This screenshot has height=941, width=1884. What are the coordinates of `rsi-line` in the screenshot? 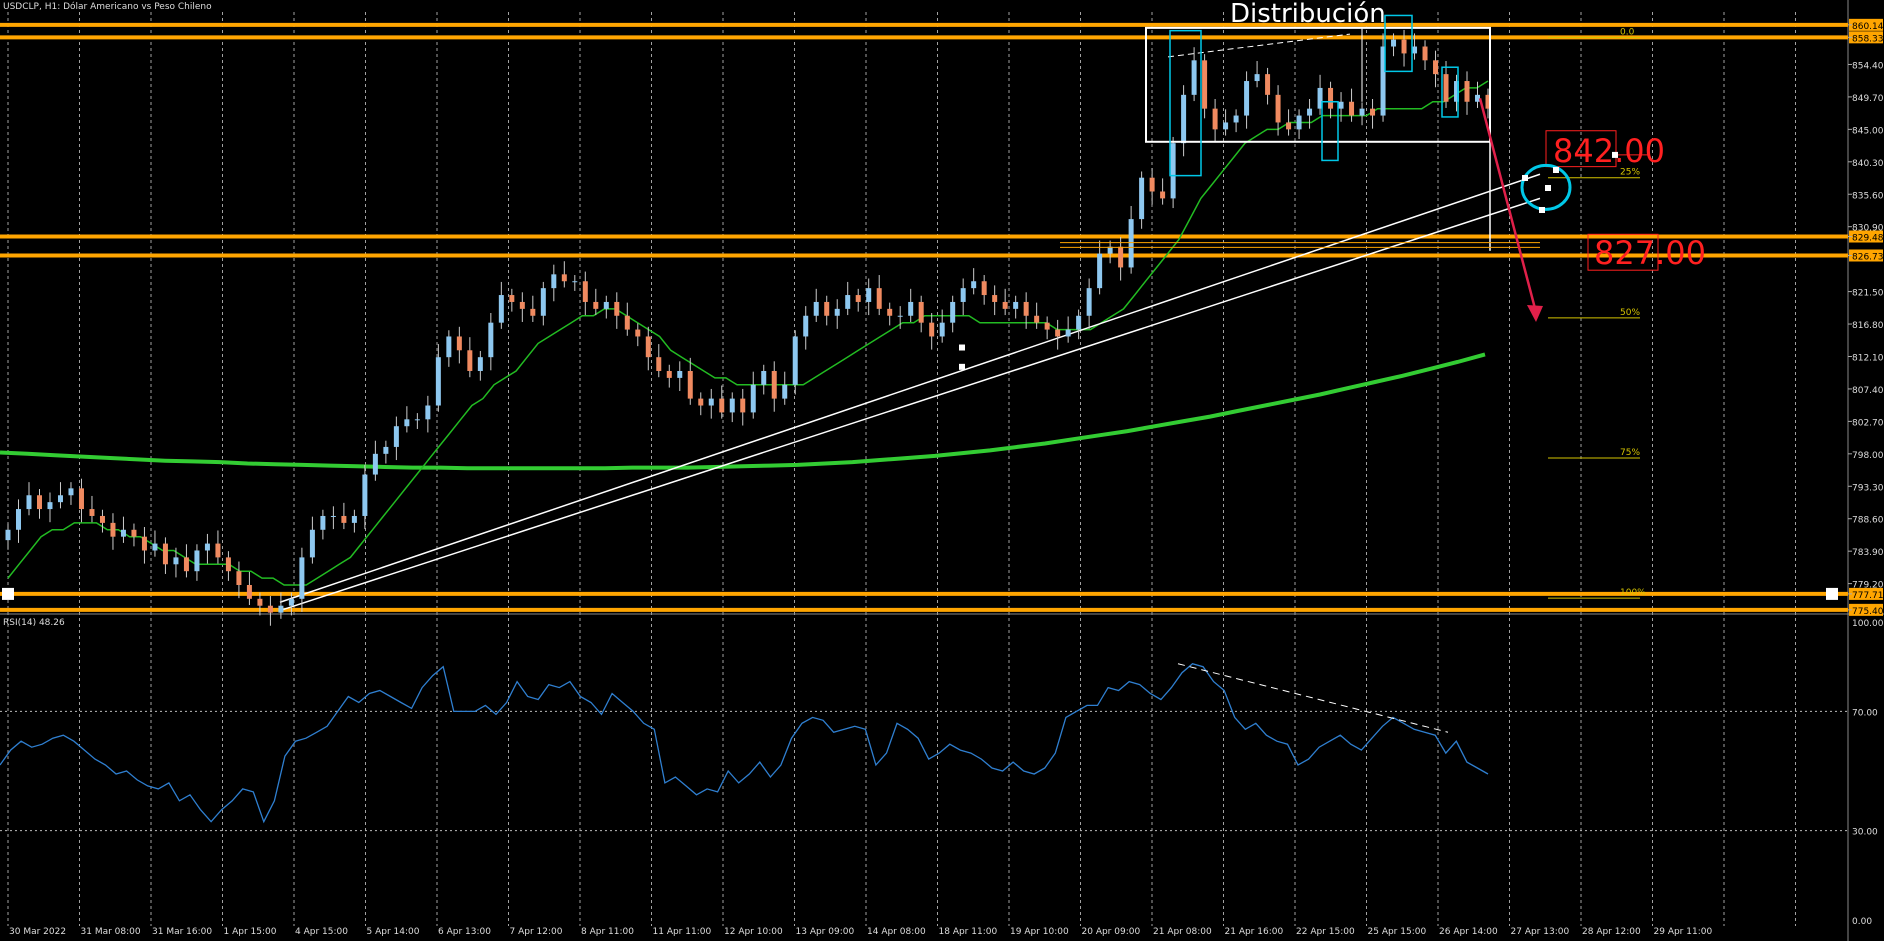 It's located at (744, 743).